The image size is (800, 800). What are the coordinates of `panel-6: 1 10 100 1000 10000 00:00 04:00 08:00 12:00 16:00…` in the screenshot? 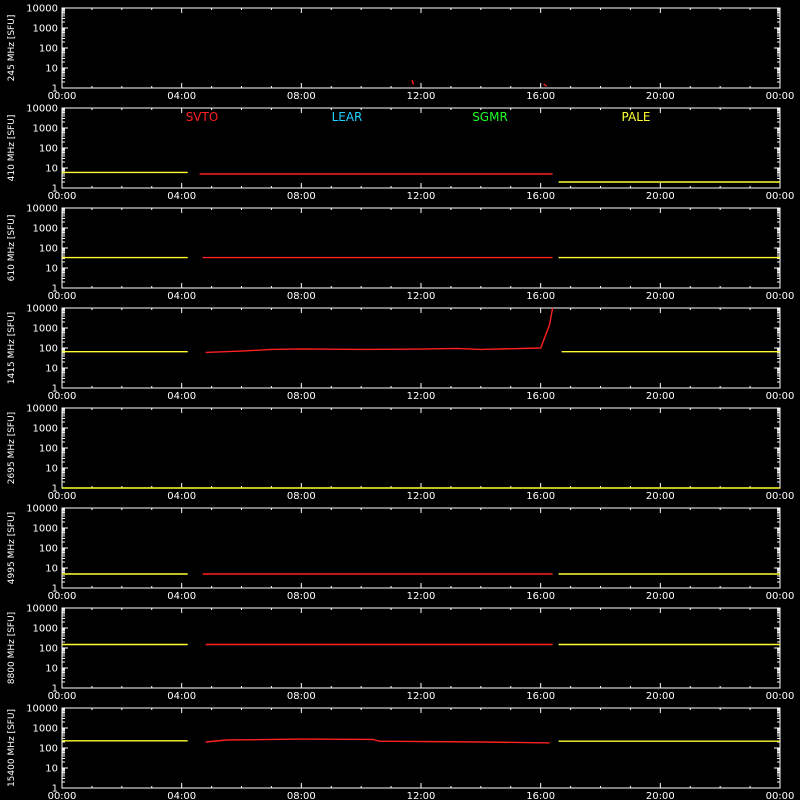 It's located at (400, 653).